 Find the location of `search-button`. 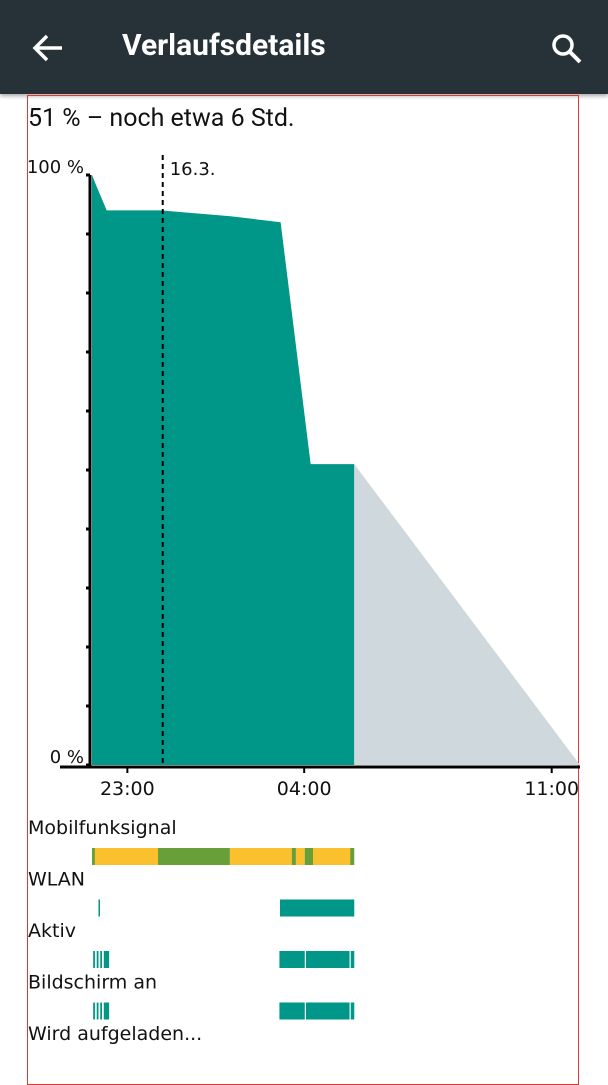

search-button is located at coordinates (567, 49).